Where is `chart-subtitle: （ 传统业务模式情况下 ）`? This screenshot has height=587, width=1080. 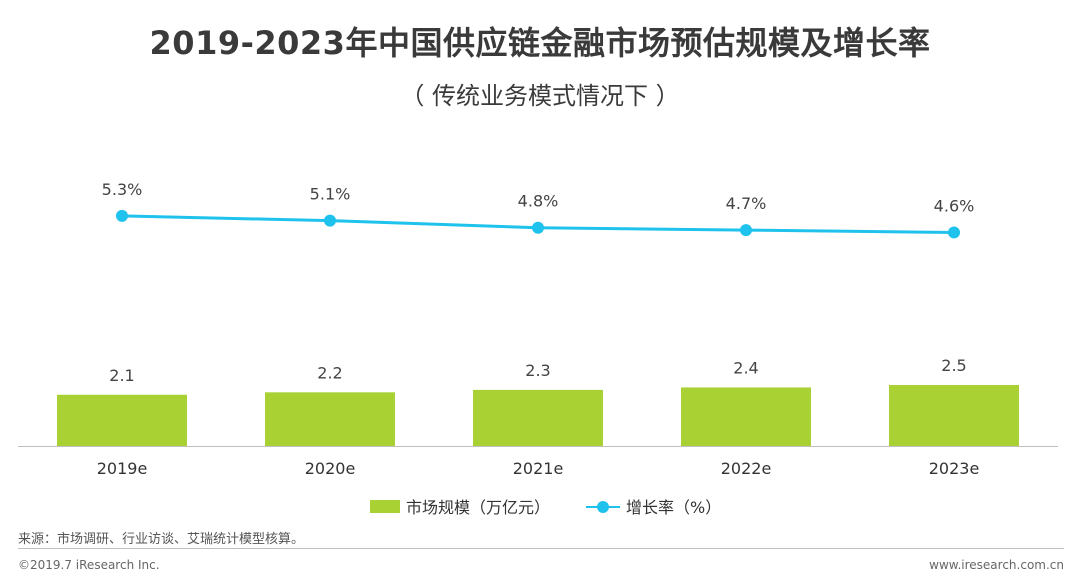
chart-subtitle: （ 传统业务模式情况下 ） is located at coordinates (540, 96).